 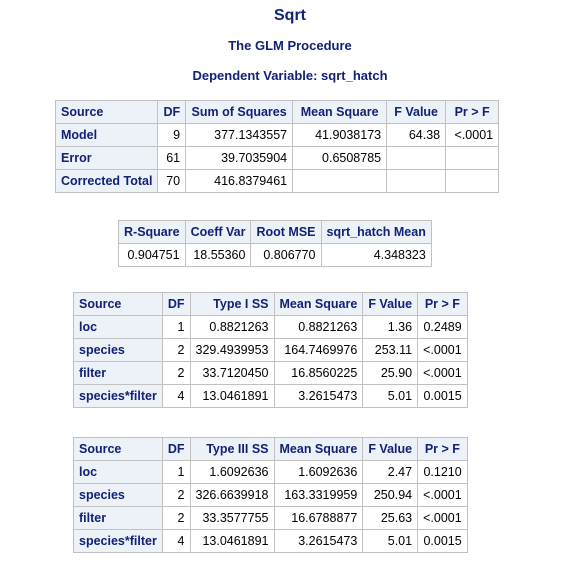 What do you see at coordinates (286, 255) in the screenshot?
I see `table-cell: 0.806770` at bounding box center [286, 255].